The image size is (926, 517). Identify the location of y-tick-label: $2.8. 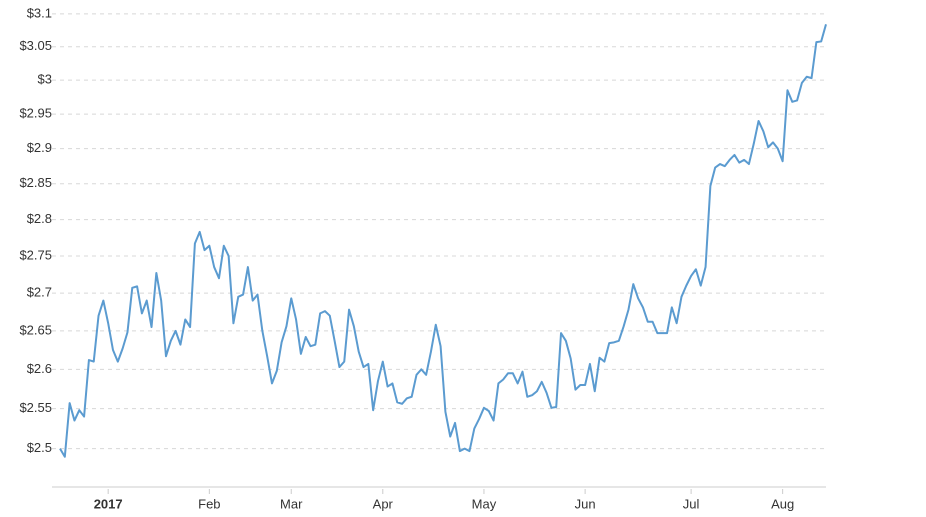
(39, 218).